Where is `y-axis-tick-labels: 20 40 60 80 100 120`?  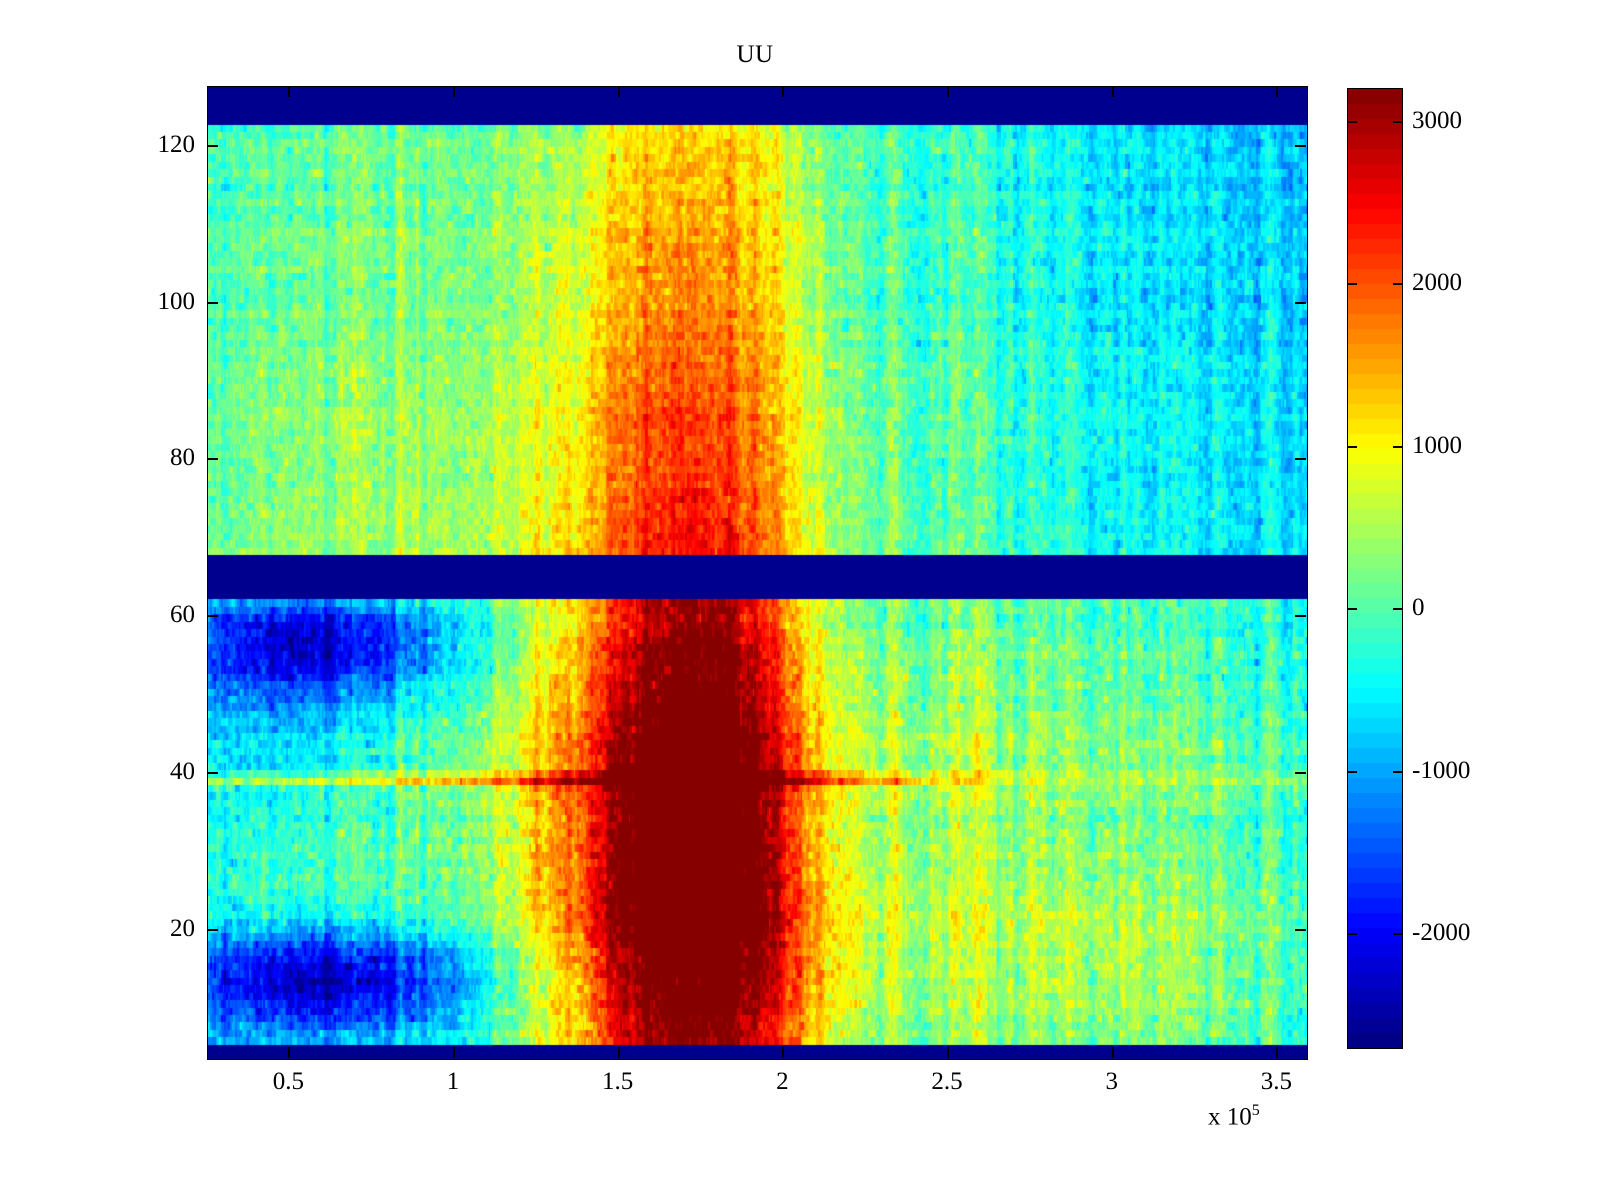
y-axis-tick-labels: 20 40 60 80 100 120 is located at coordinates (143, 572).